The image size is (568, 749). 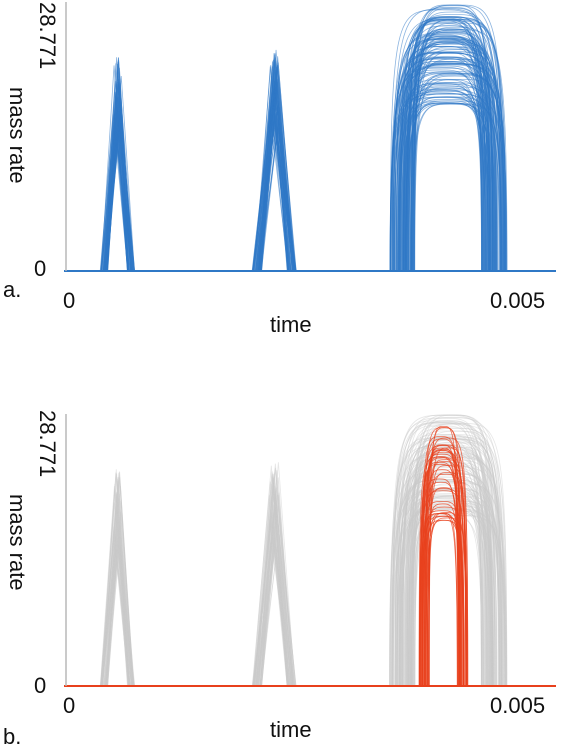 What do you see at coordinates (291, 729) in the screenshot?
I see `chart-b-xlabel: time` at bounding box center [291, 729].